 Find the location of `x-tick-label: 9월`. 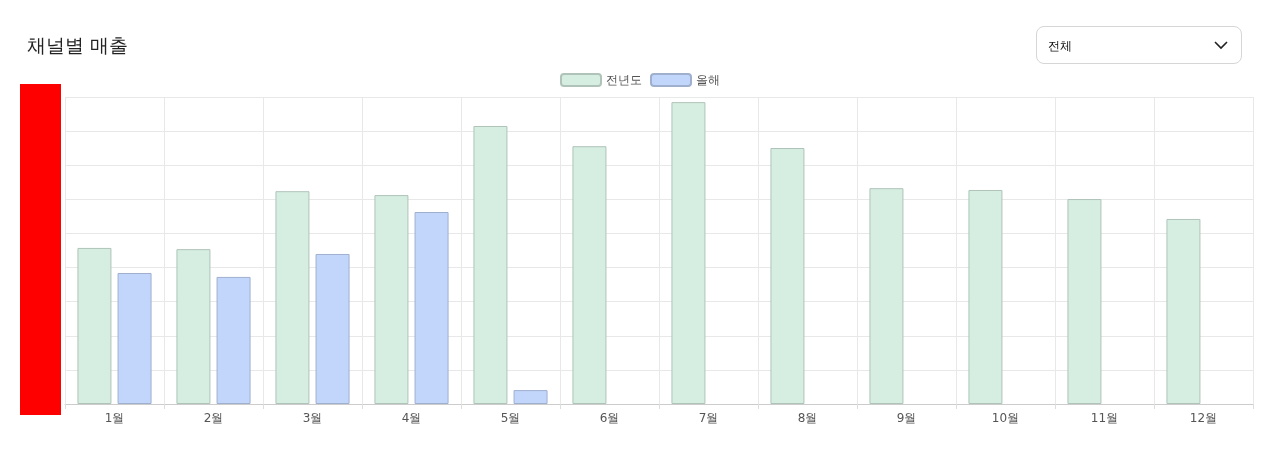

x-tick-label: 9월 is located at coordinates (906, 418).